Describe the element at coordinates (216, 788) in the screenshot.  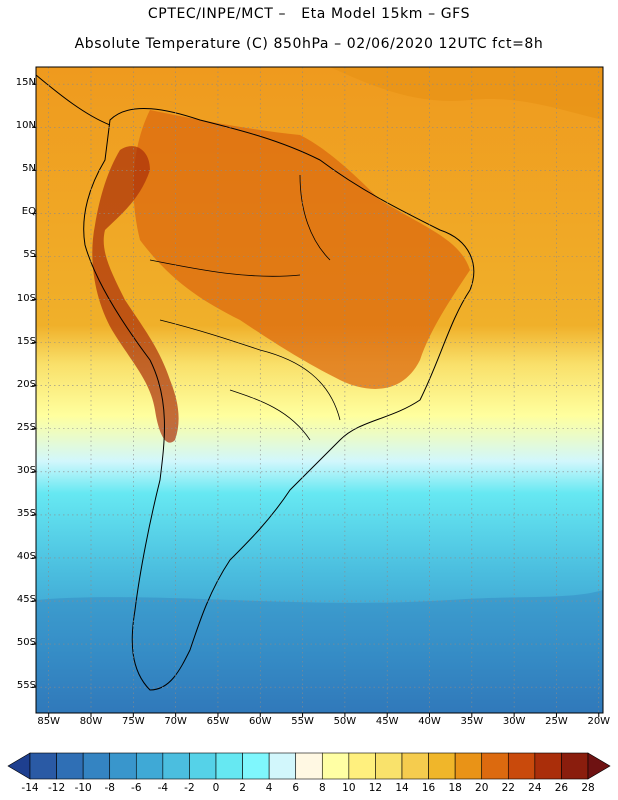
I see `colorbar-tick-label: 0` at that location.